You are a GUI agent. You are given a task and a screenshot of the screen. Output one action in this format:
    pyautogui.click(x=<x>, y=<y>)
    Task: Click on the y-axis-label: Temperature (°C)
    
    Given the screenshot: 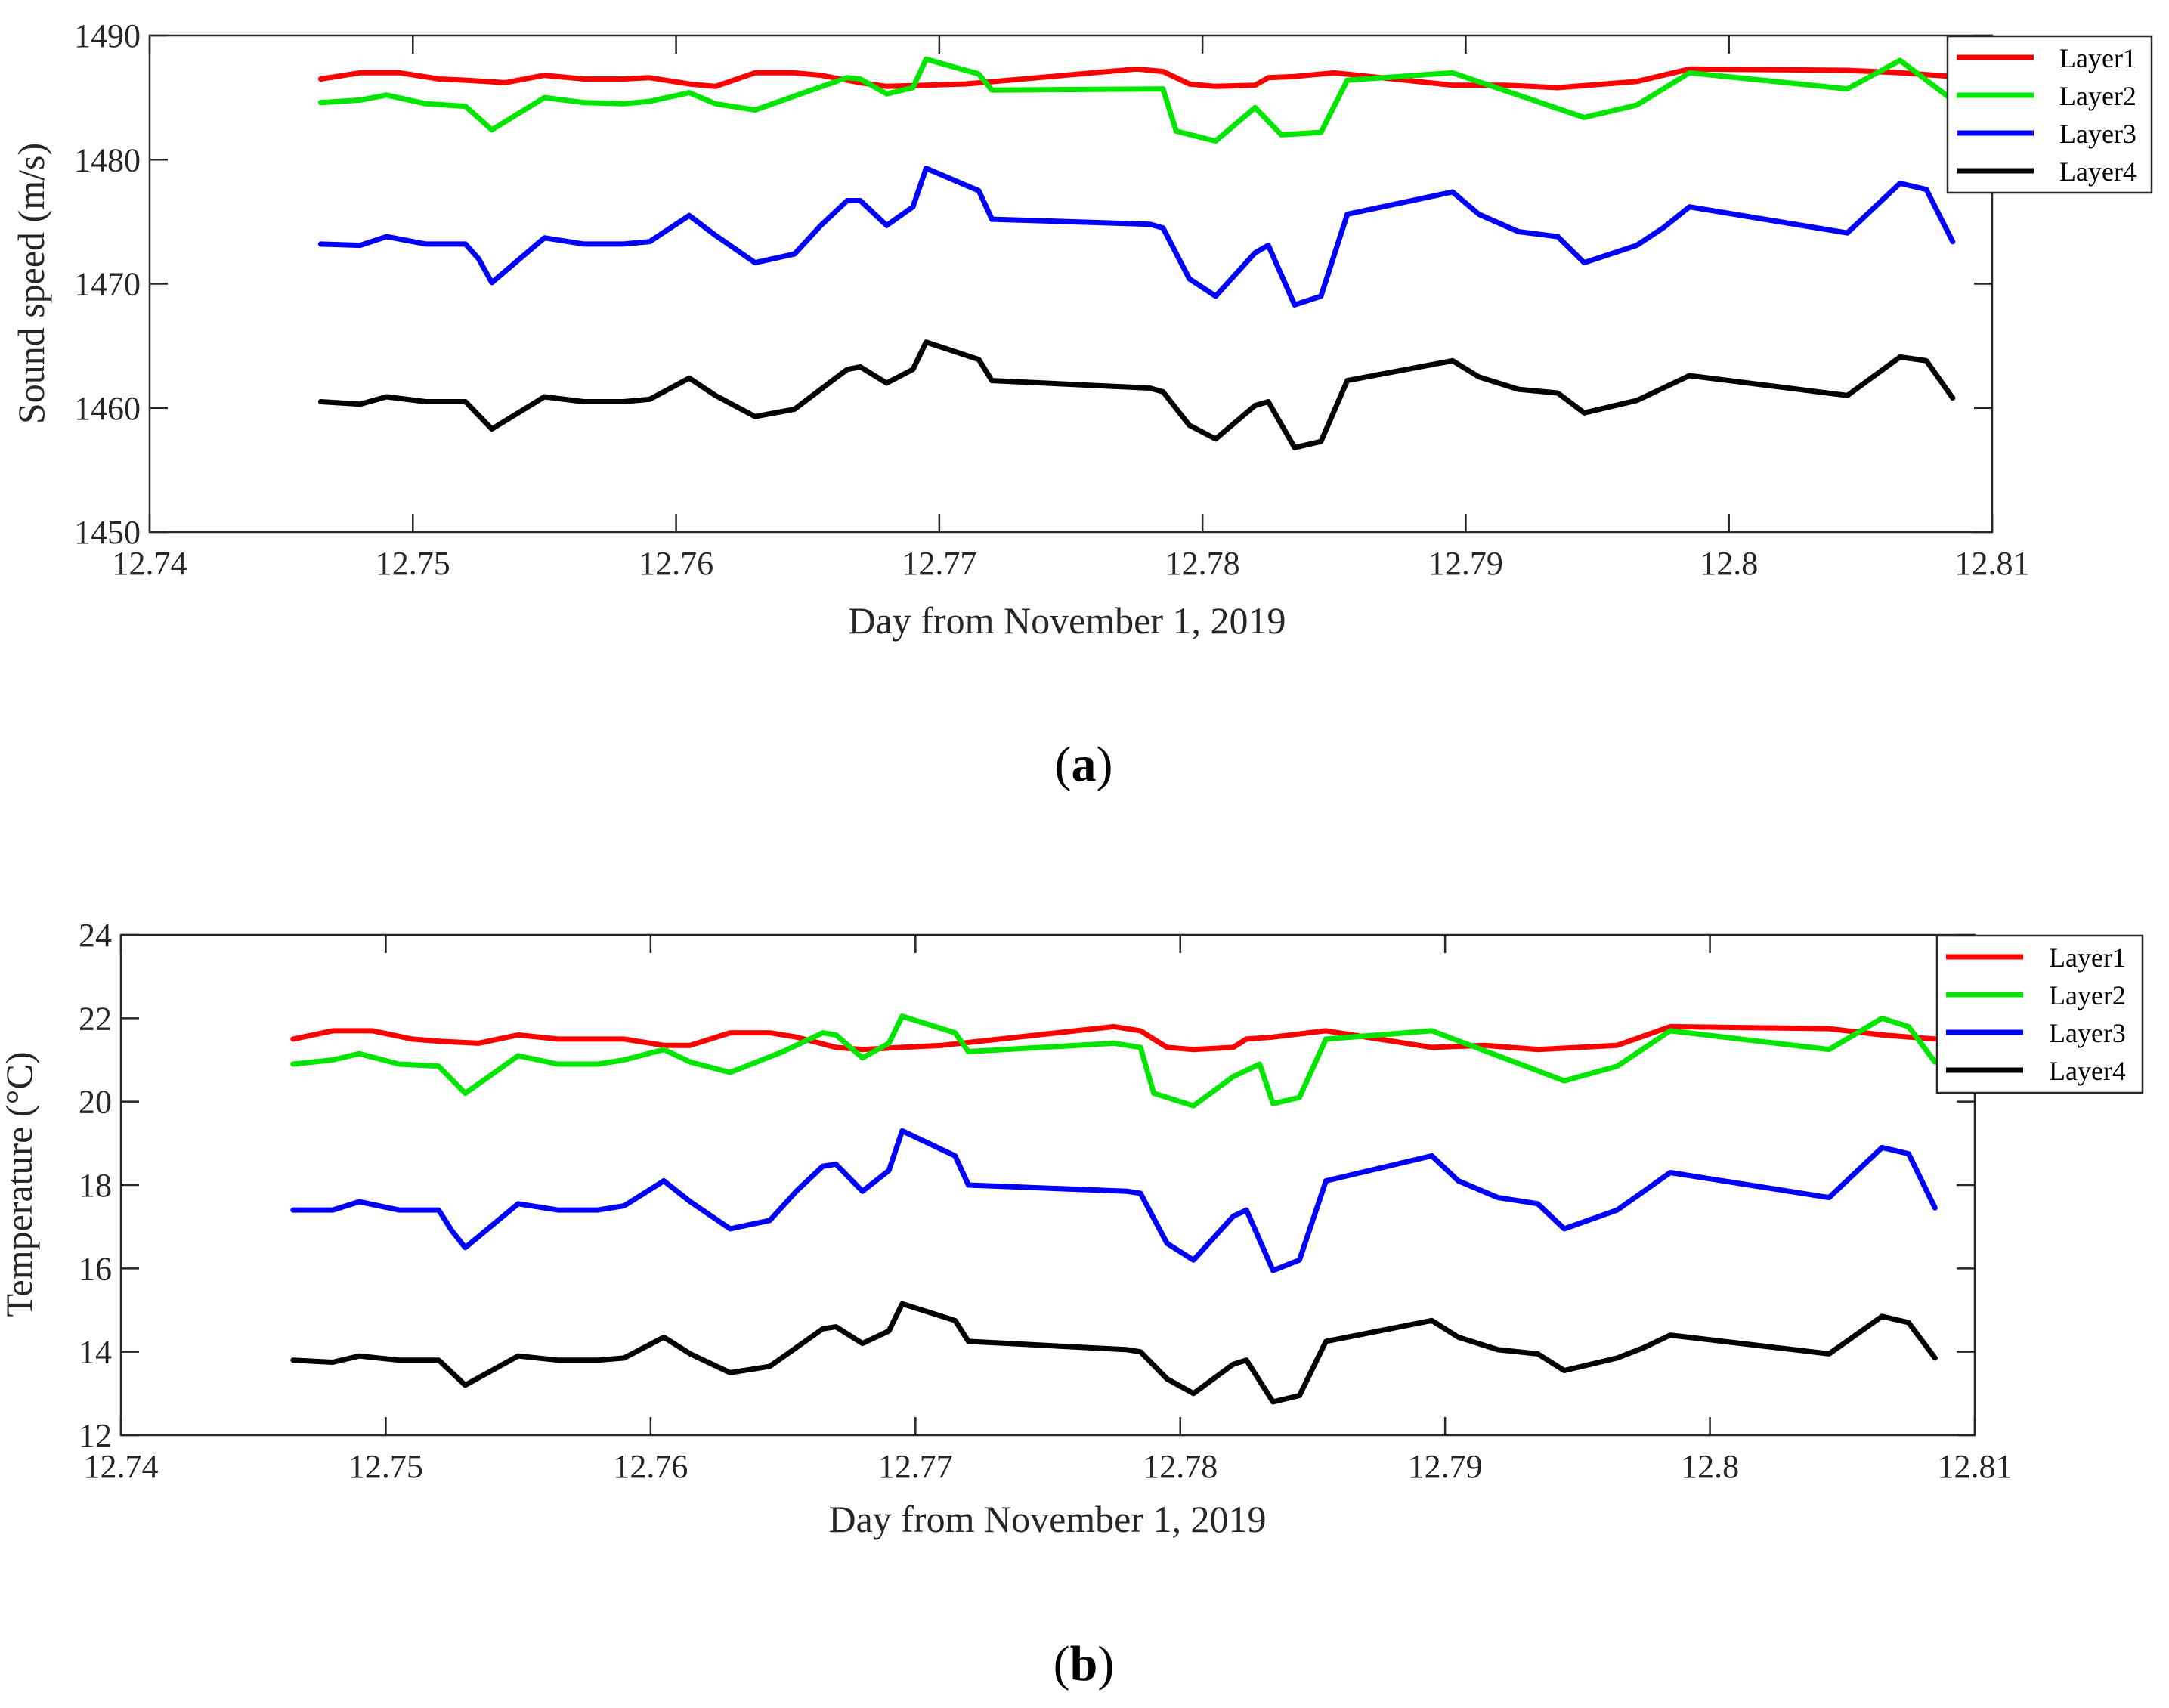 What is the action you would take?
    pyautogui.click(x=20, y=1184)
    